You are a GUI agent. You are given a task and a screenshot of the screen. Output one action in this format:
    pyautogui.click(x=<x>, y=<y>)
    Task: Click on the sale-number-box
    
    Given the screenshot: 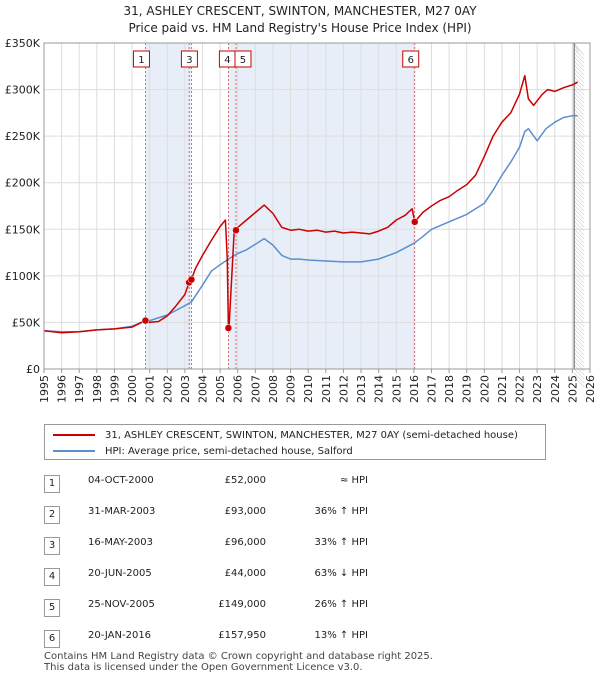 What is the action you would take?
    pyautogui.click(x=411, y=59)
    